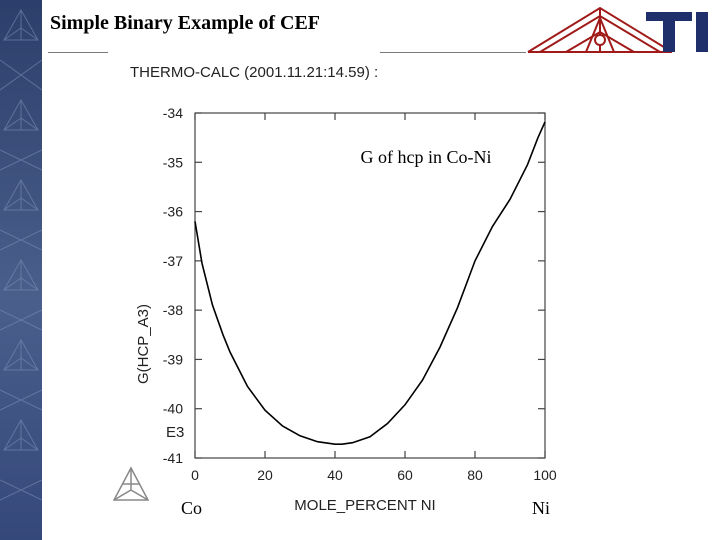 Image resolution: width=720 pixels, height=540 pixels. What do you see at coordinates (173, 458) in the screenshot?
I see `y-tick-label: -41` at bounding box center [173, 458].